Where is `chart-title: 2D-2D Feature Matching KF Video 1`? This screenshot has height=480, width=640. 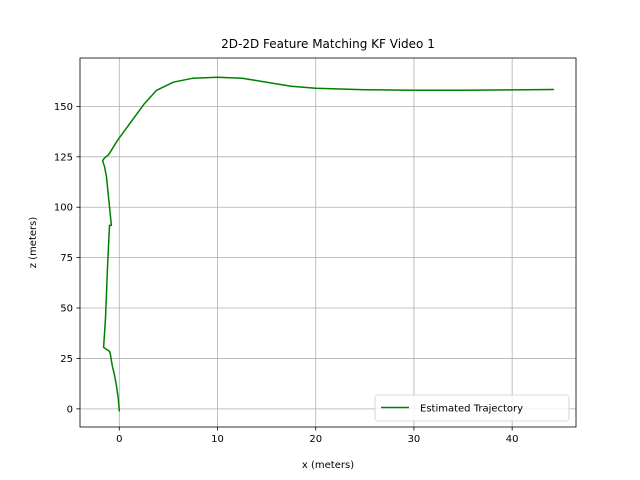
chart-title: 2D-2D Feature Matching KF Video 1 is located at coordinates (328, 44).